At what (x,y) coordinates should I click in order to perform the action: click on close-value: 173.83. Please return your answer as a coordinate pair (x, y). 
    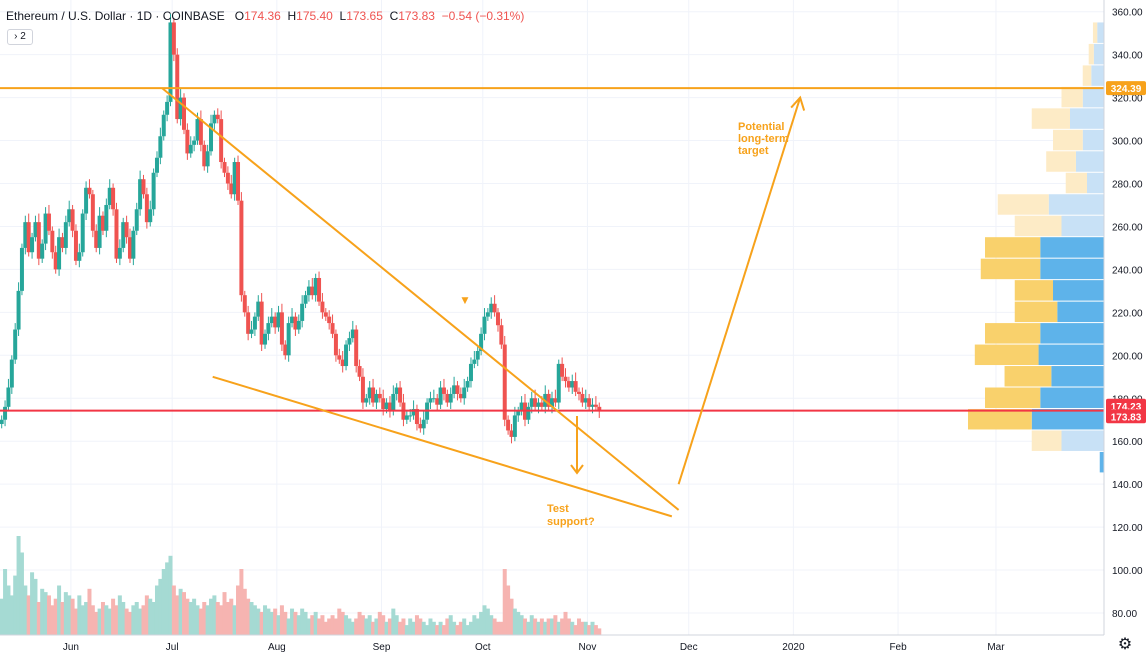
    Looking at the image, I should click on (416, 16).